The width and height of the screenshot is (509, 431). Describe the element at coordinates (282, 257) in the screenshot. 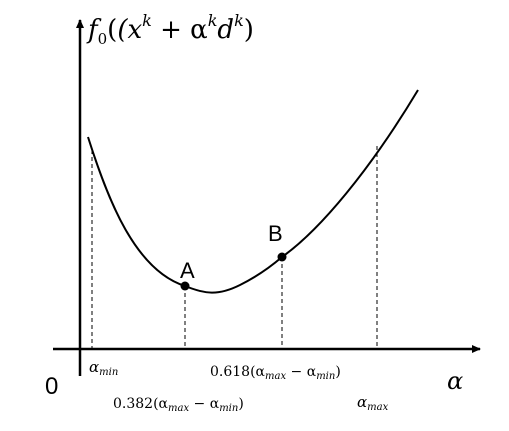

I see `point-b-marker` at that location.